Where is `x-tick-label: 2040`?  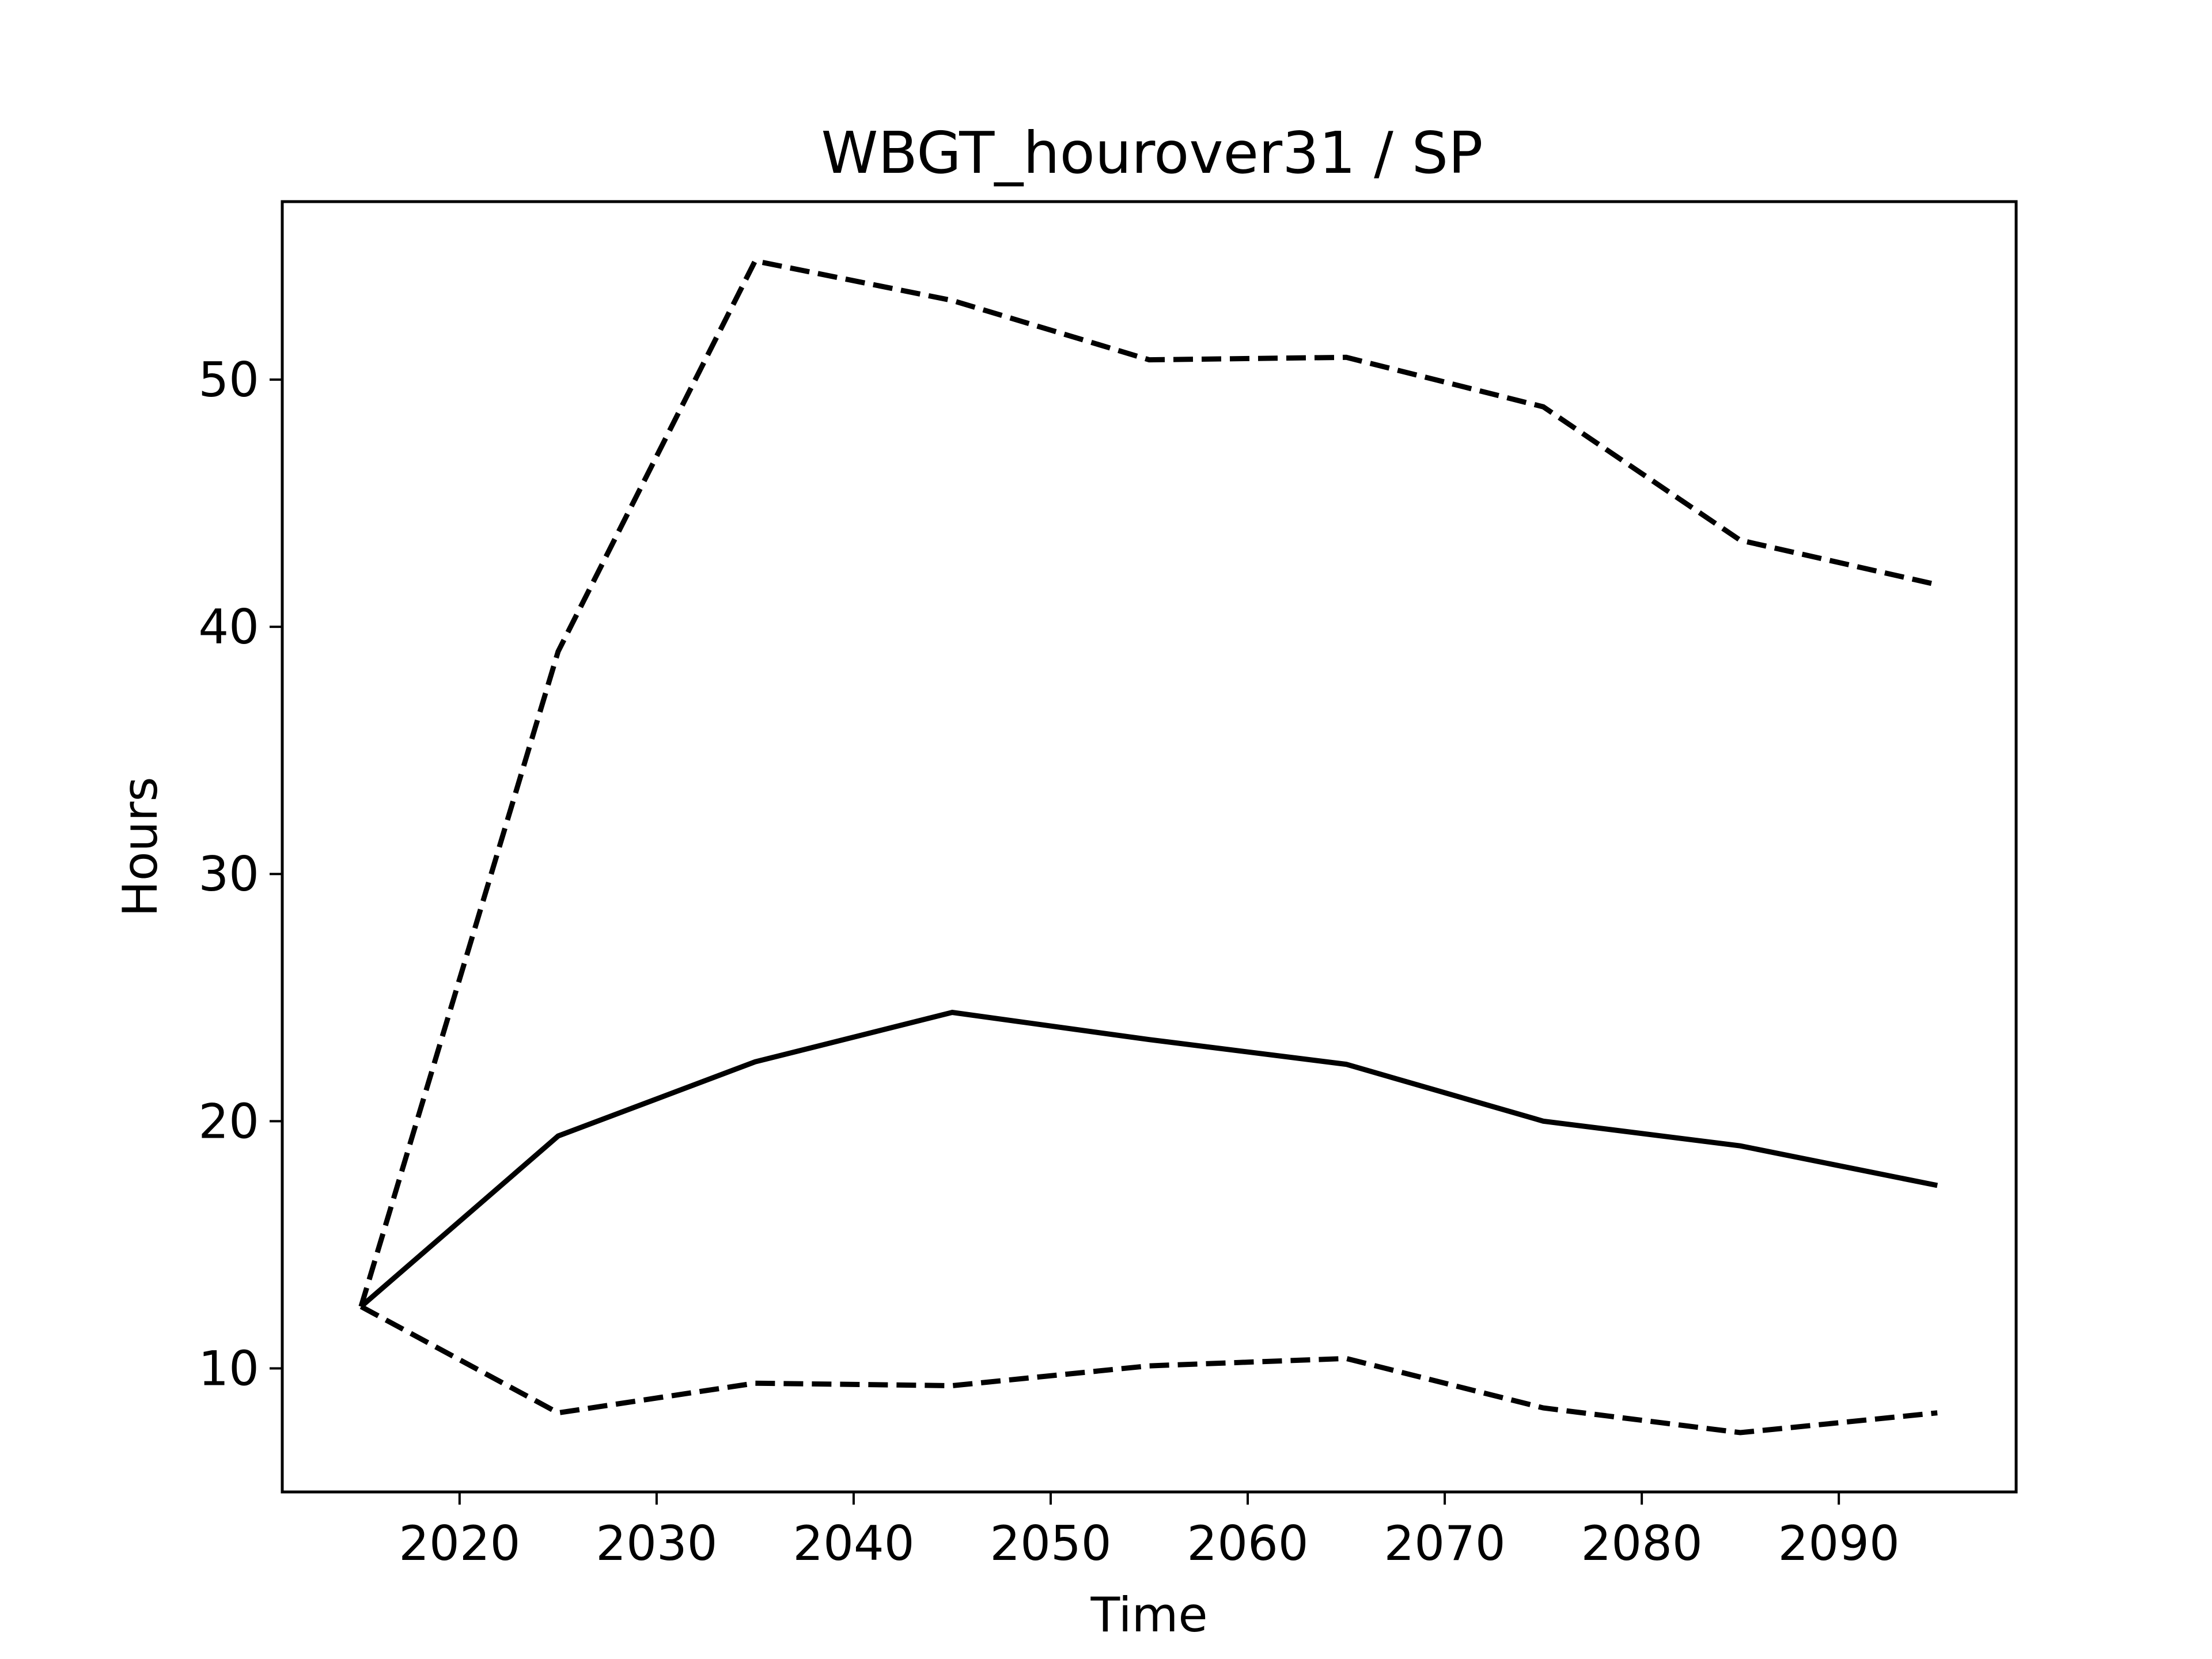
x-tick-label: 2040 is located at coordinates (853, 1543).